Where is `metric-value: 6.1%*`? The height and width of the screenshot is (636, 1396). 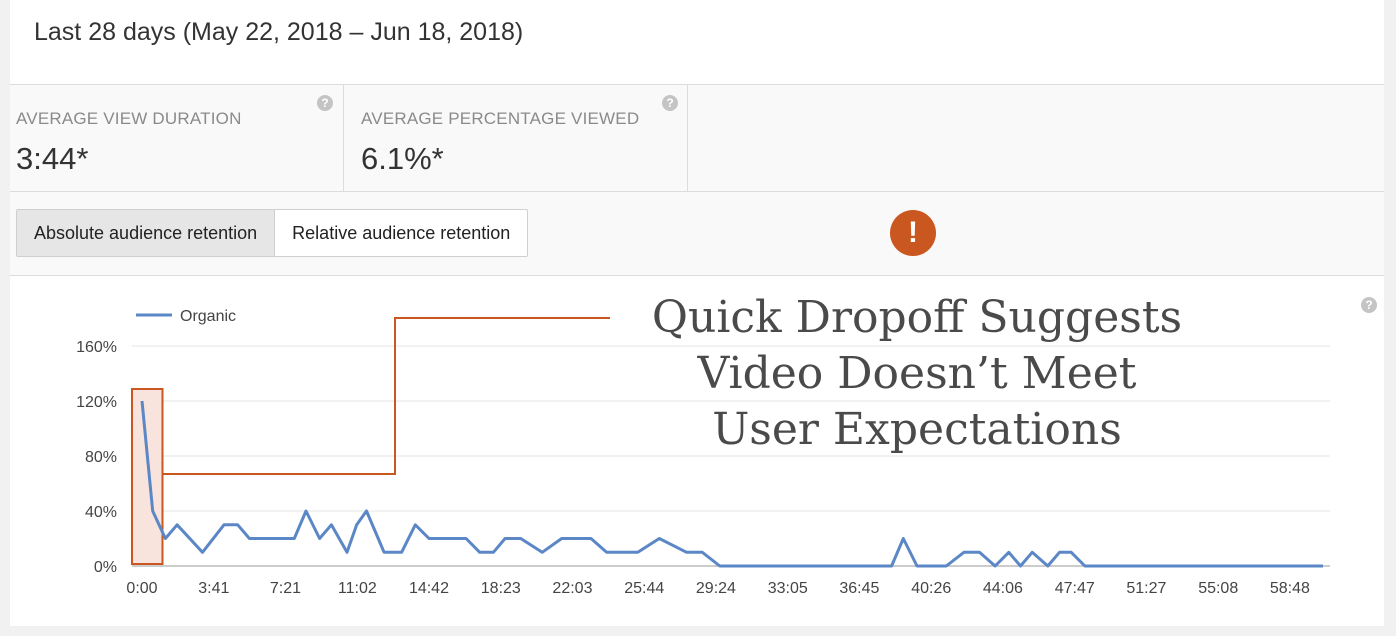
metric-value: 6.1%* is located at coordinates (402, 158).